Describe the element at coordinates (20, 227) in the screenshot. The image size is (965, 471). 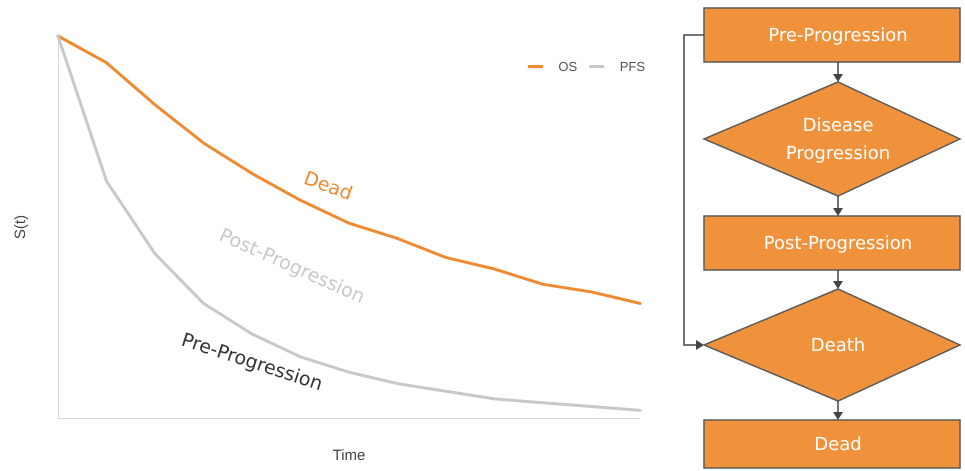
I see `y-axis-title: S(t)` at that location.